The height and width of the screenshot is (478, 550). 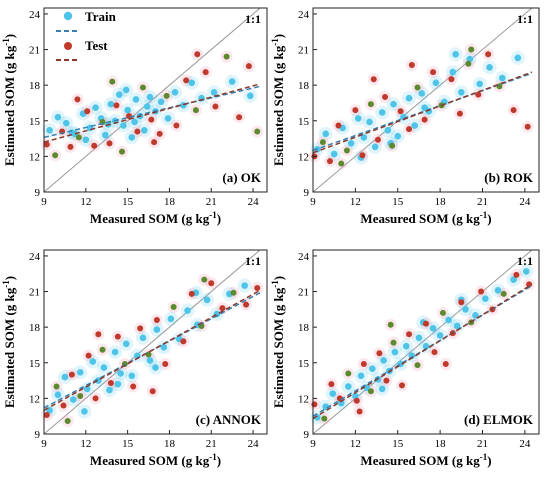 What do you see at coordinates (253, 19) in the screenshot?
I see `one-to-one-label: 1:1` at bounding box center [253, 19].